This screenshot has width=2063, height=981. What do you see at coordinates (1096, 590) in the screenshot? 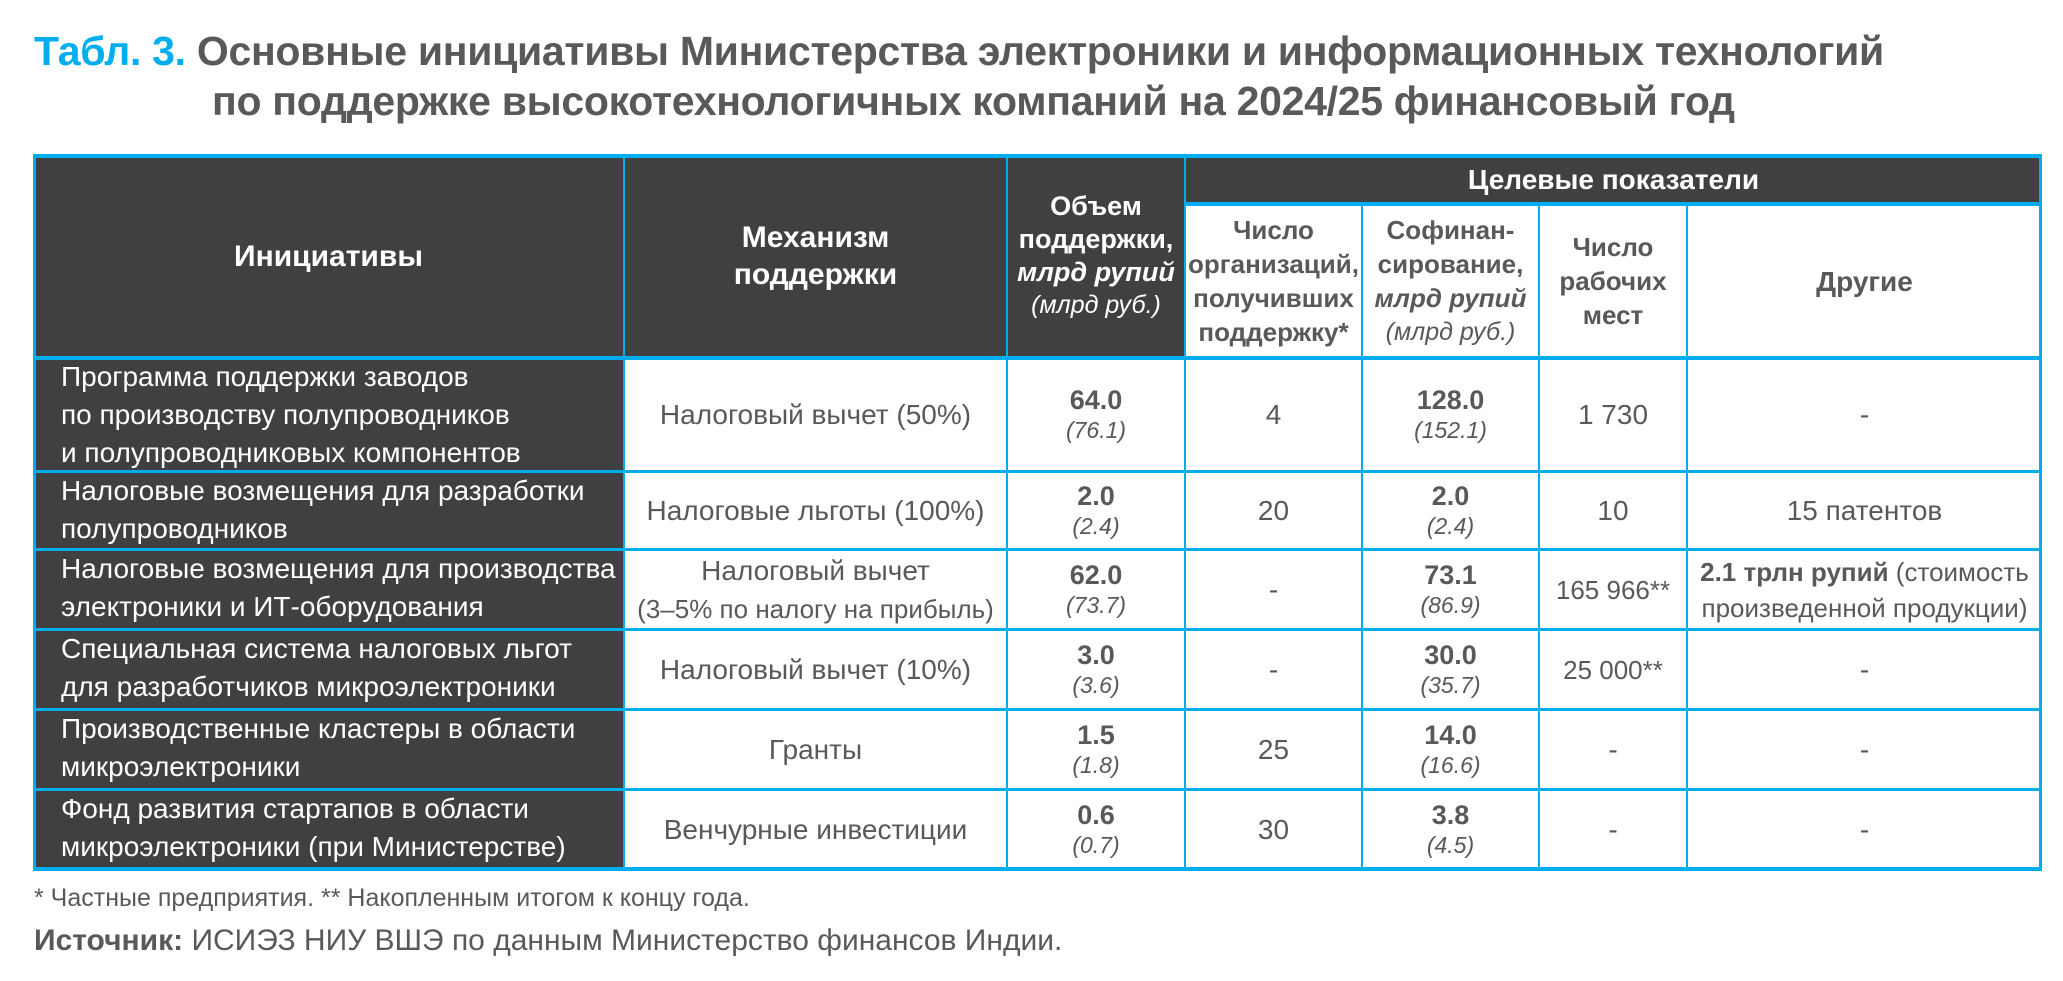
I see `row-volume: 62.0 (73.7)` at bounding box center [1096, 590].